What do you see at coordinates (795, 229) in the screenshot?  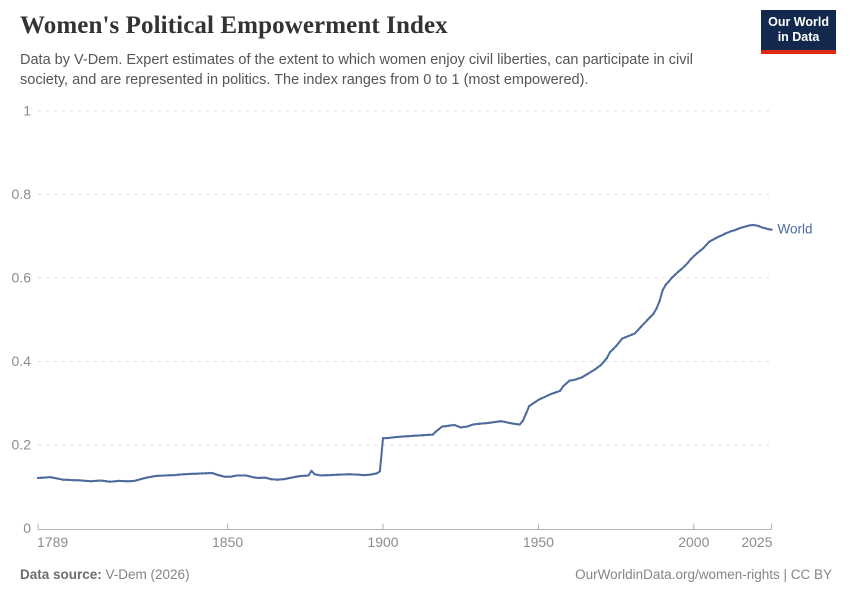 I see `series-label-world: World` at bounding box center [795, 229].